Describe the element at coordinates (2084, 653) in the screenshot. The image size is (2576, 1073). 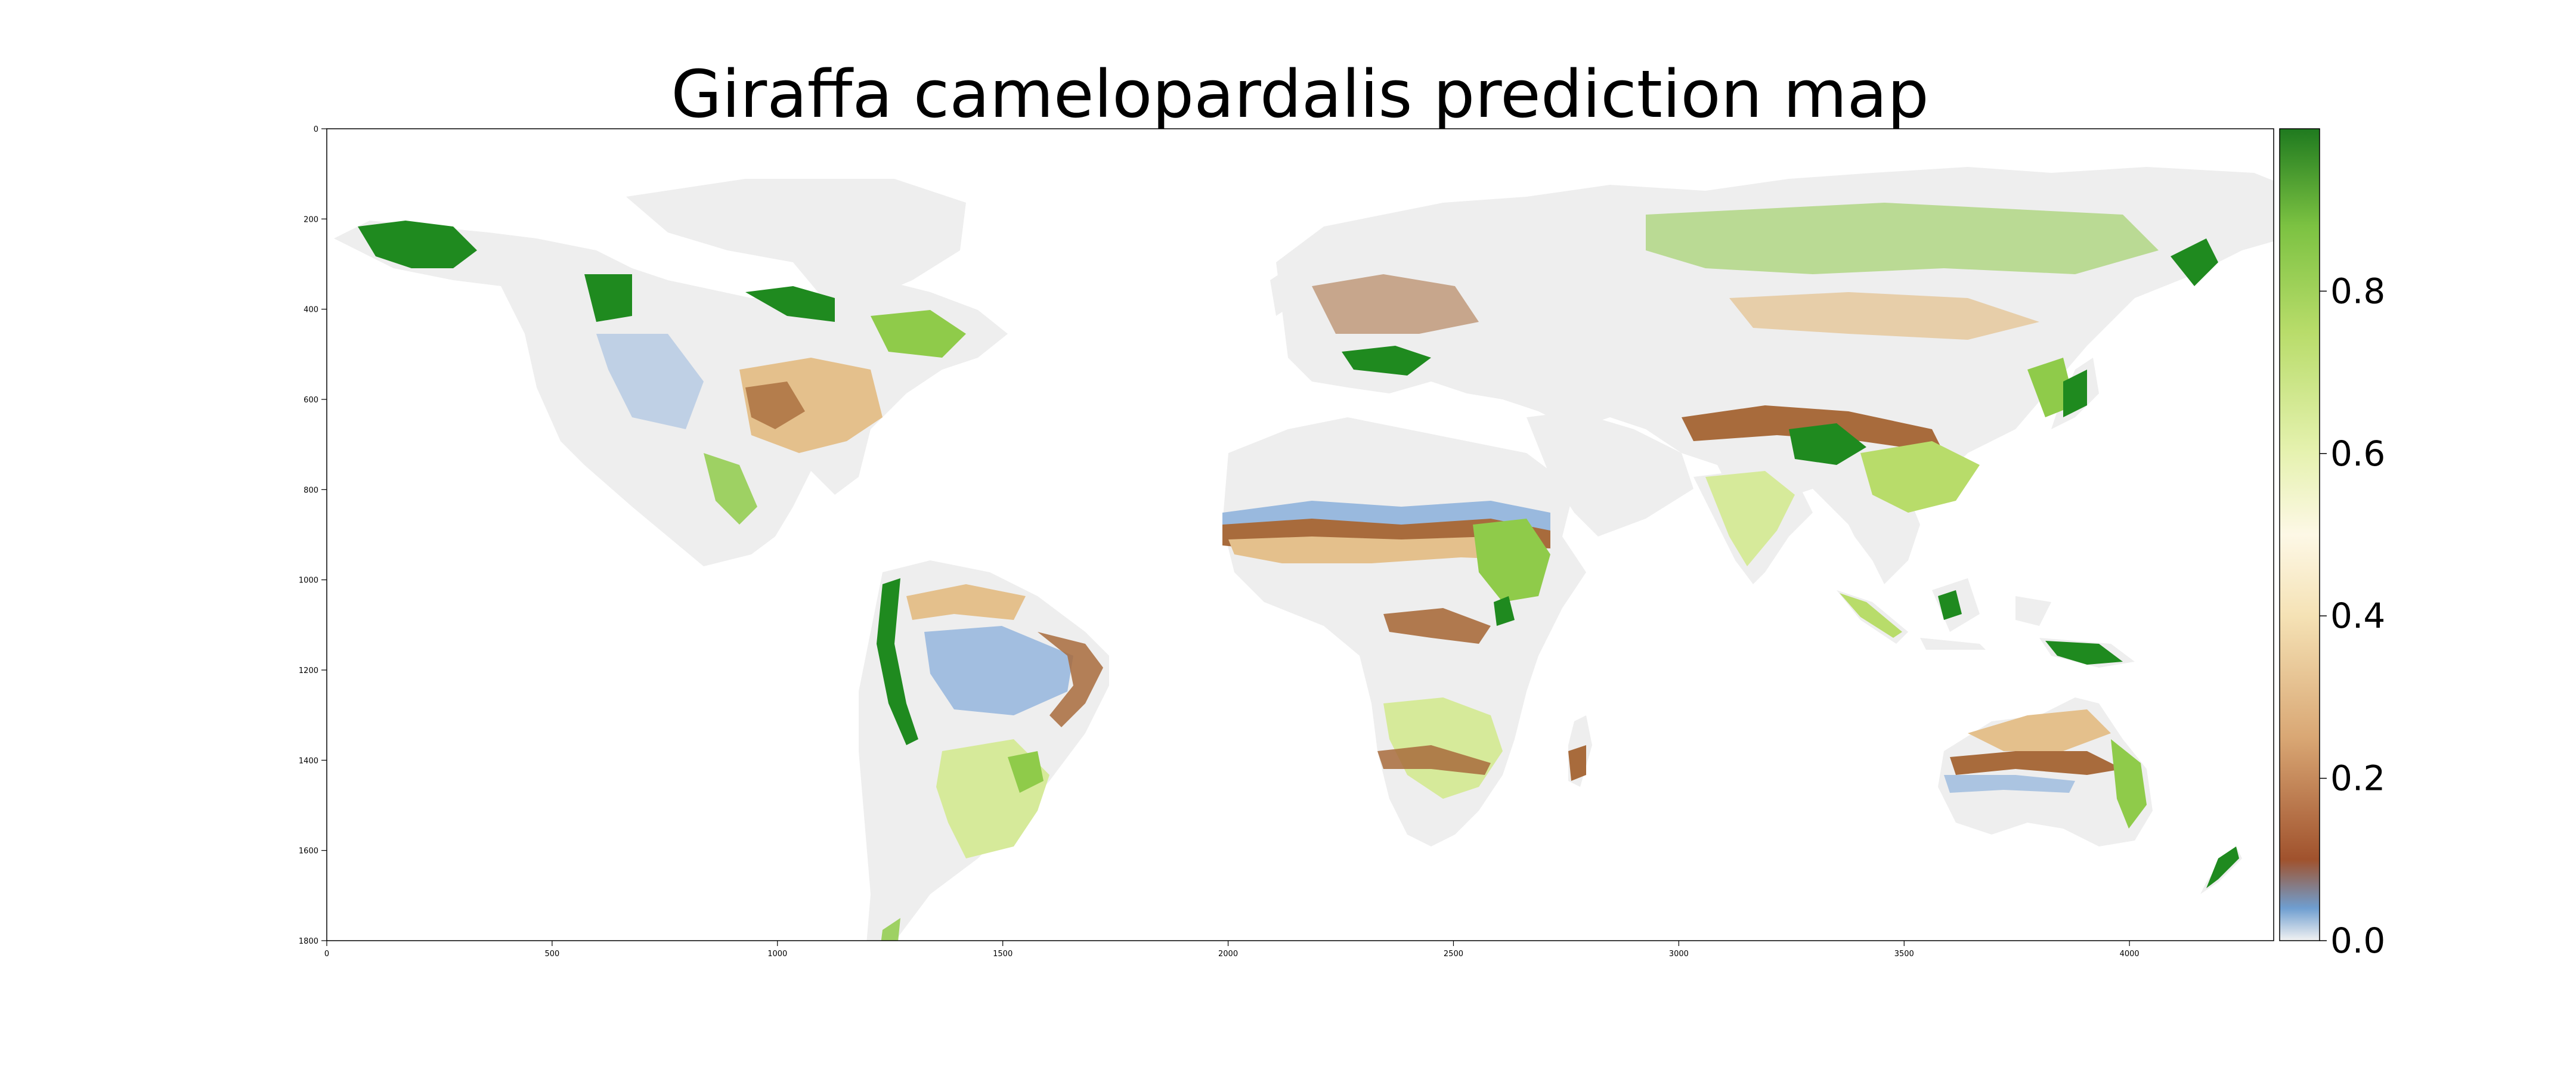
I see `new-guinea-dark-green` at that location.